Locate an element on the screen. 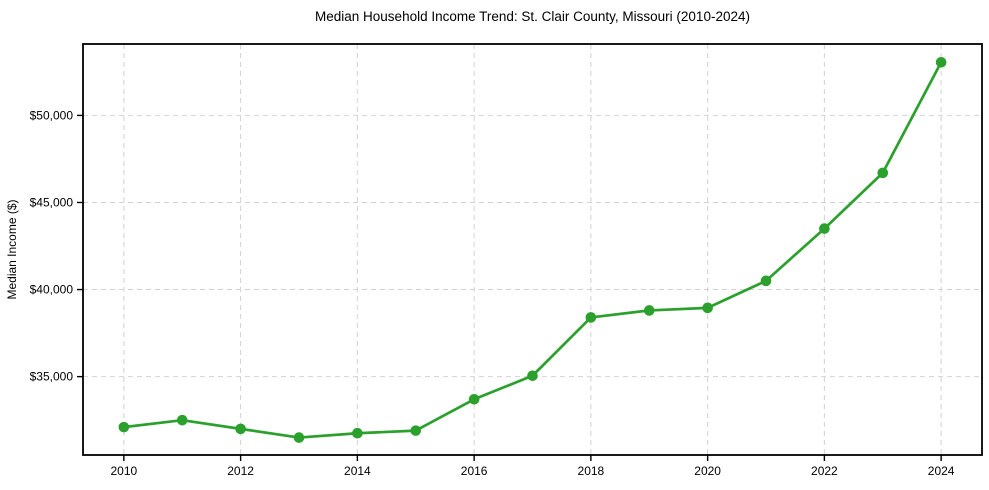 The image size is (989, 490). x-tick-label: 2016 is located at coordinates (474, 471).